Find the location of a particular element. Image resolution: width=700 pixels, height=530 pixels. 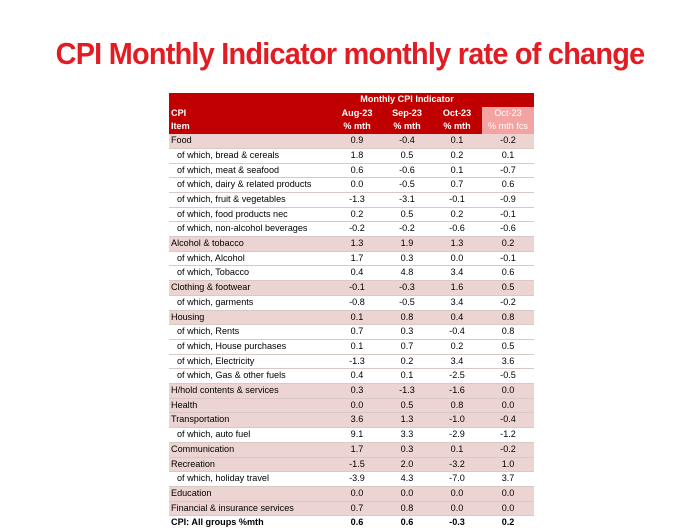

row-value-oct23: -3.2 is located at coordinates (457, 465).